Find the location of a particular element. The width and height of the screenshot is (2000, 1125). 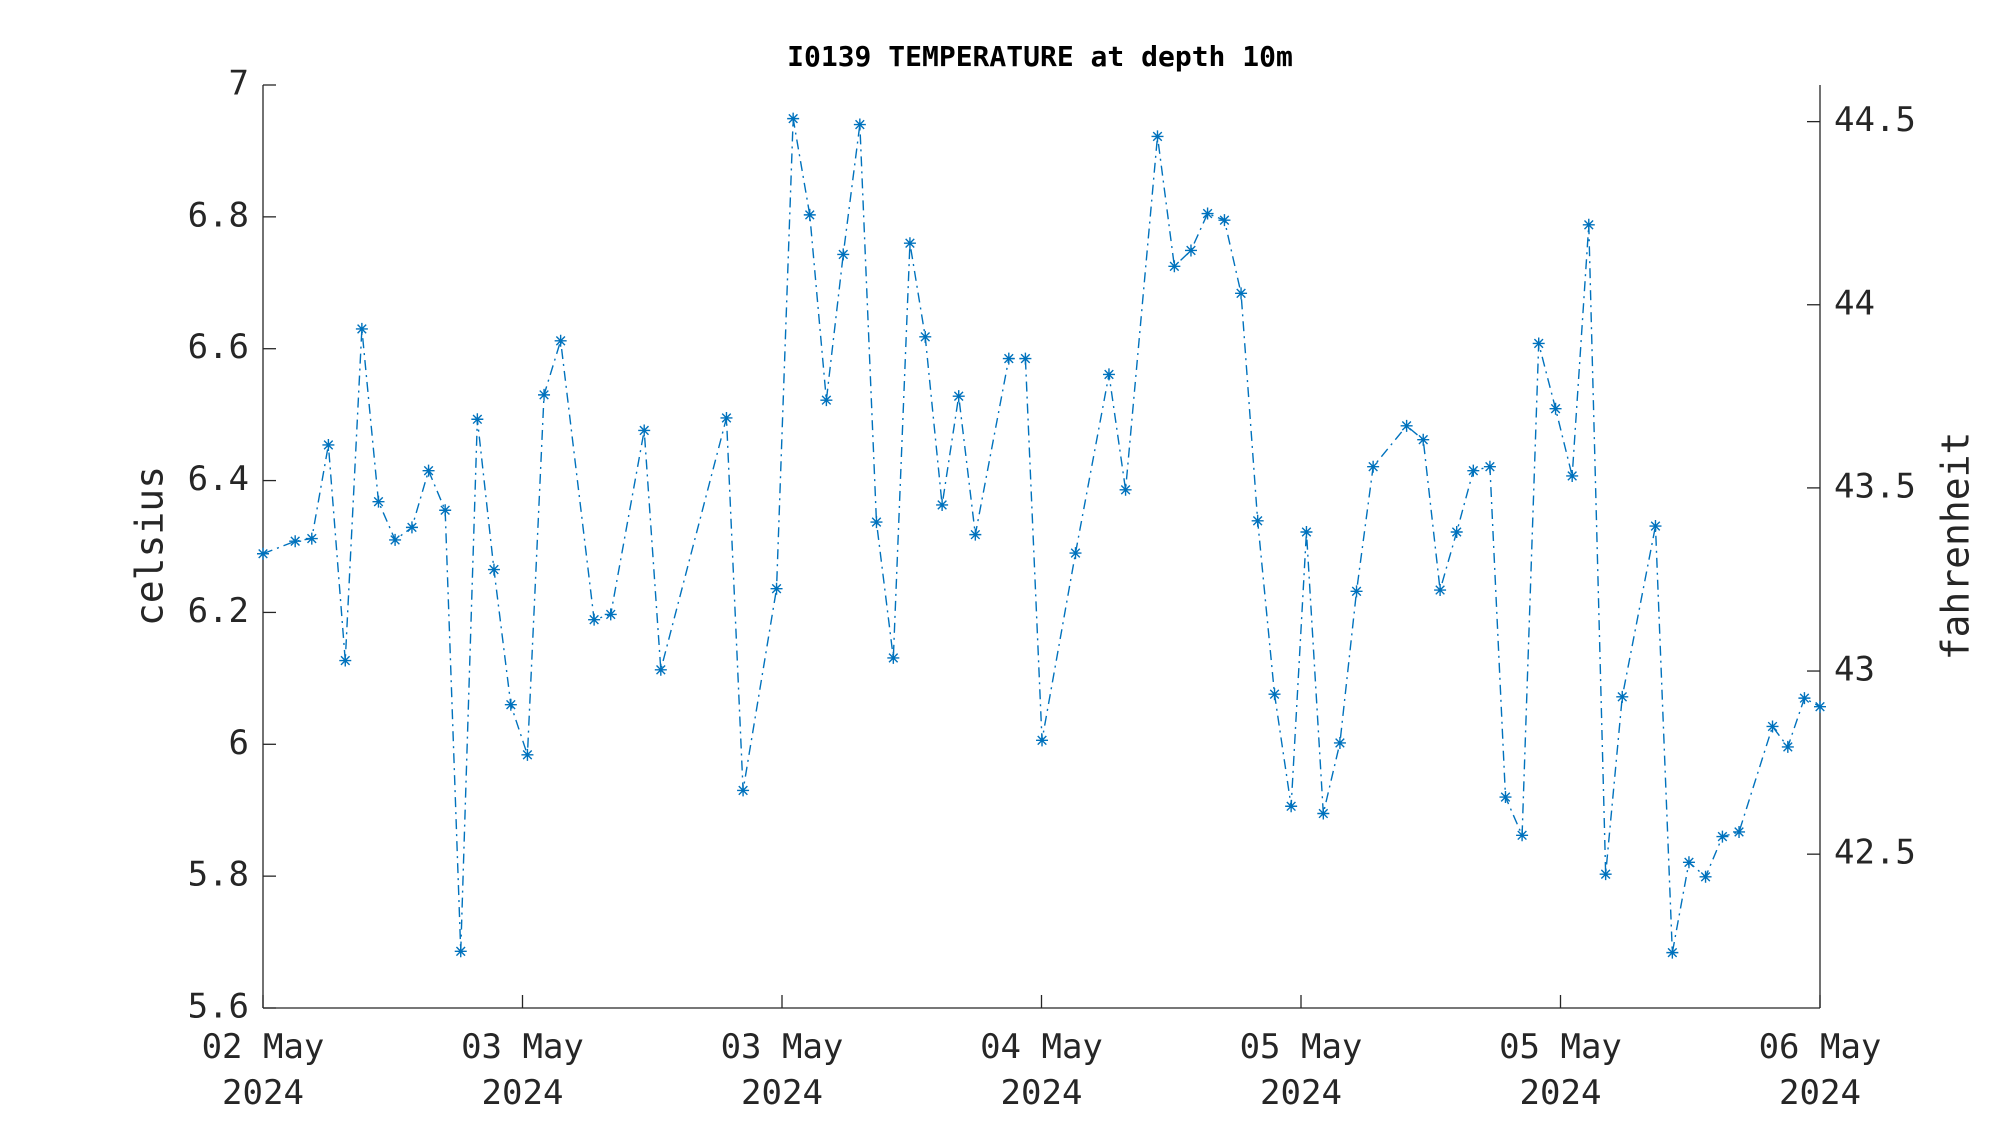

y2-tick-label: 42.5 is located at coordinates (1875, 853).